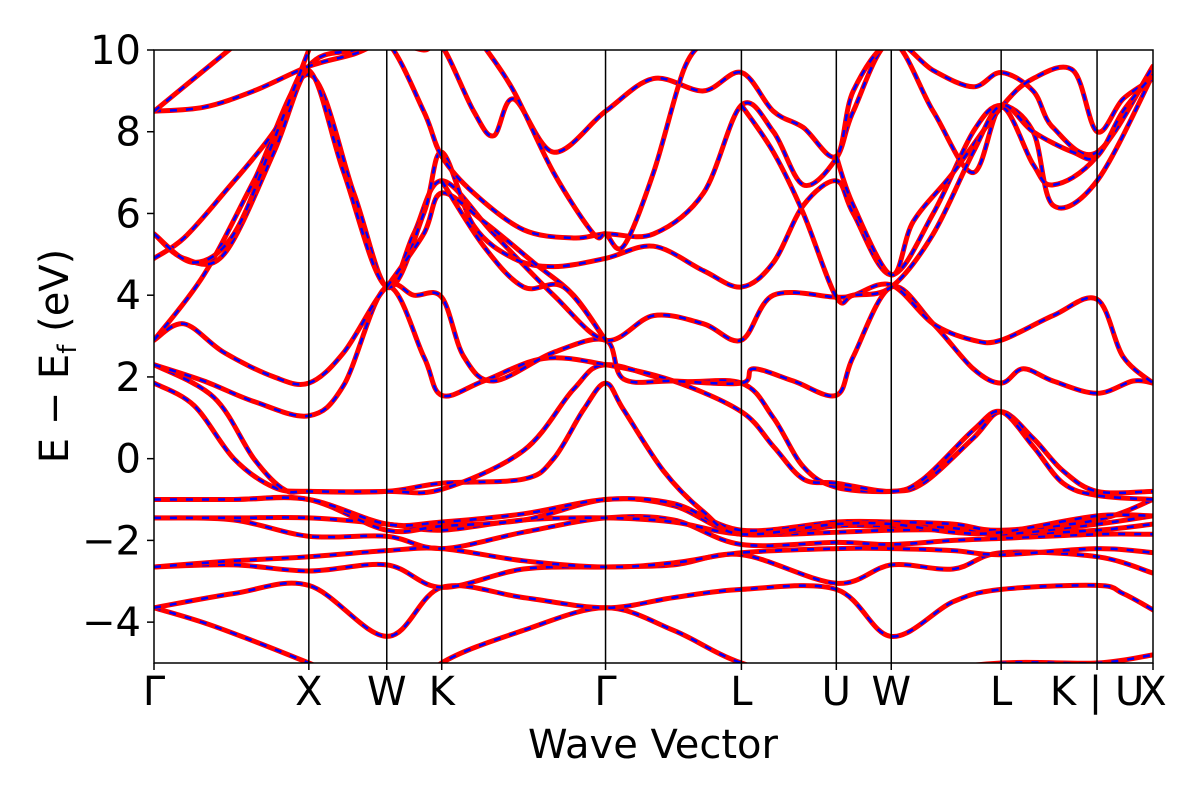  What do you see at coordinates (111, 623) in the screenshot?
I see `y-tick-label: −4` at bounding box center [111, 623].